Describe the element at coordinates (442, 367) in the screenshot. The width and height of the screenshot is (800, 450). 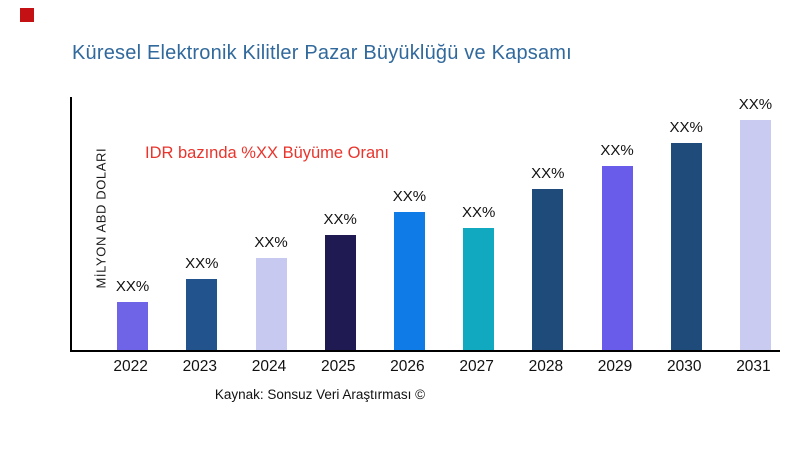
I see `x-axis-tick-labels: 2022 2023 2024 2025 2026 2027 2028 2029 2030 2031` at that location.